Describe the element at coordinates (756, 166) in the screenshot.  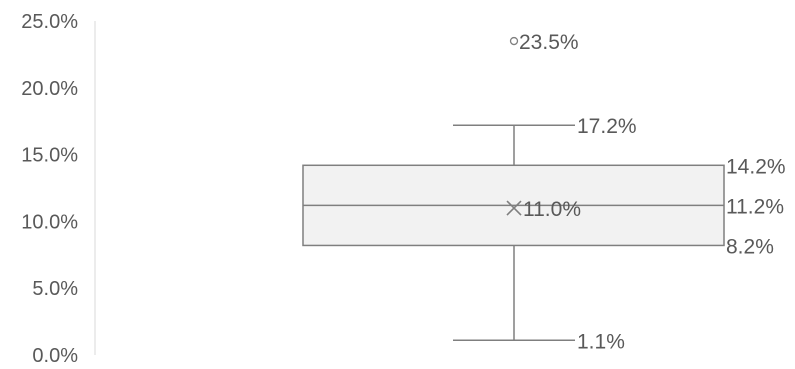
I see `q3-data-label: 14.2%` at that location.